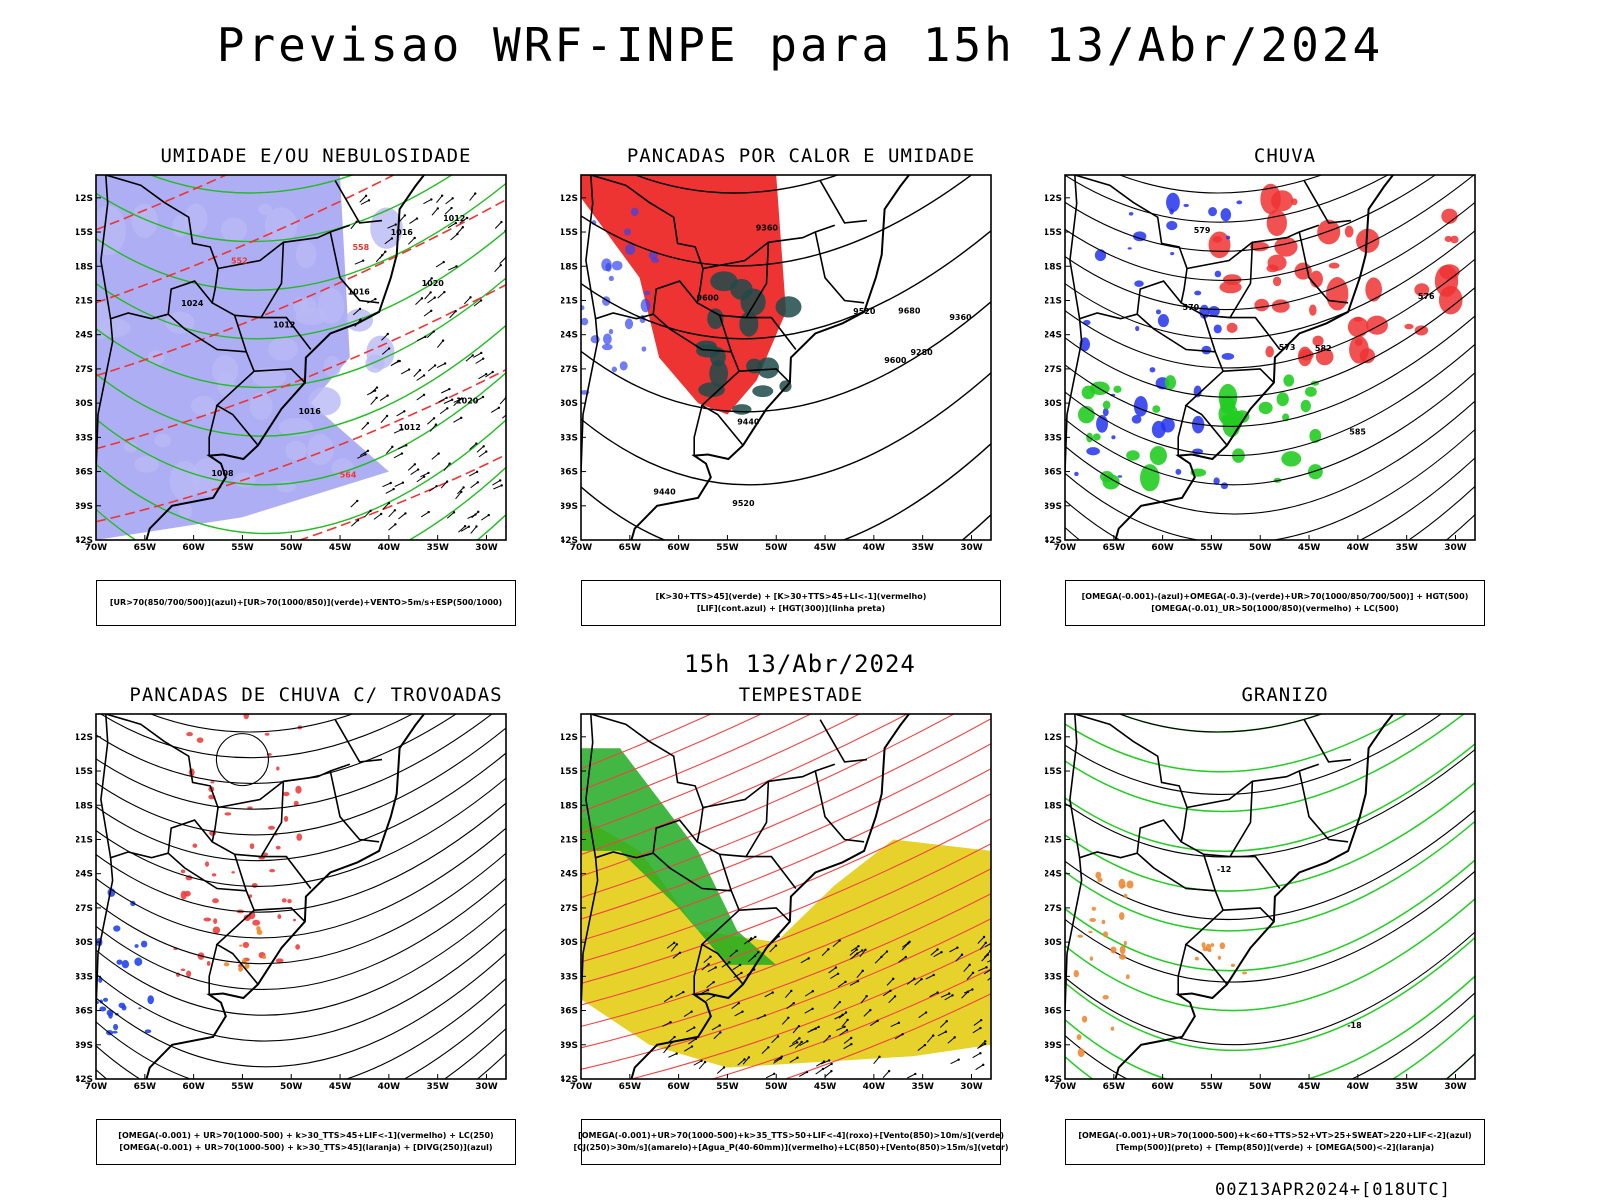 This screenshot has height=1200, width=1600. What do you see at coordinates (239, 261) in the screenshot?
I see `contour-label: 552` at bounding box center [239, 261].